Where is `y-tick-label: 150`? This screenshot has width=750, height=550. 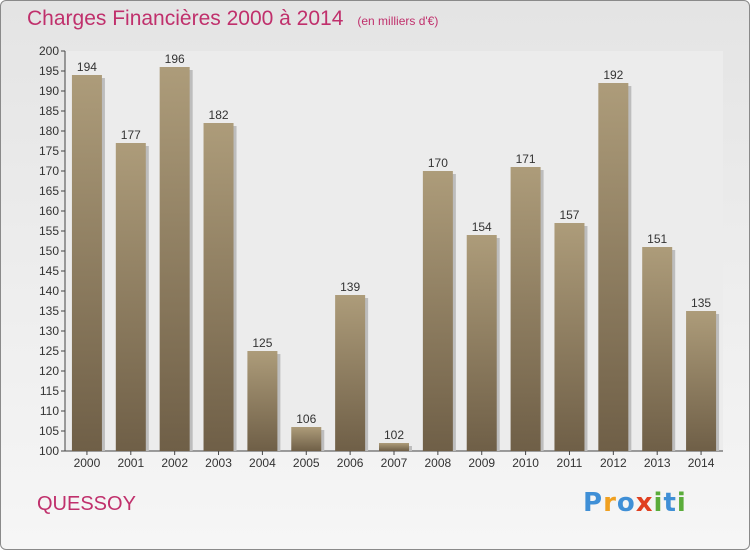
y-tick-label: 150 is located at coordinates (49, 251).